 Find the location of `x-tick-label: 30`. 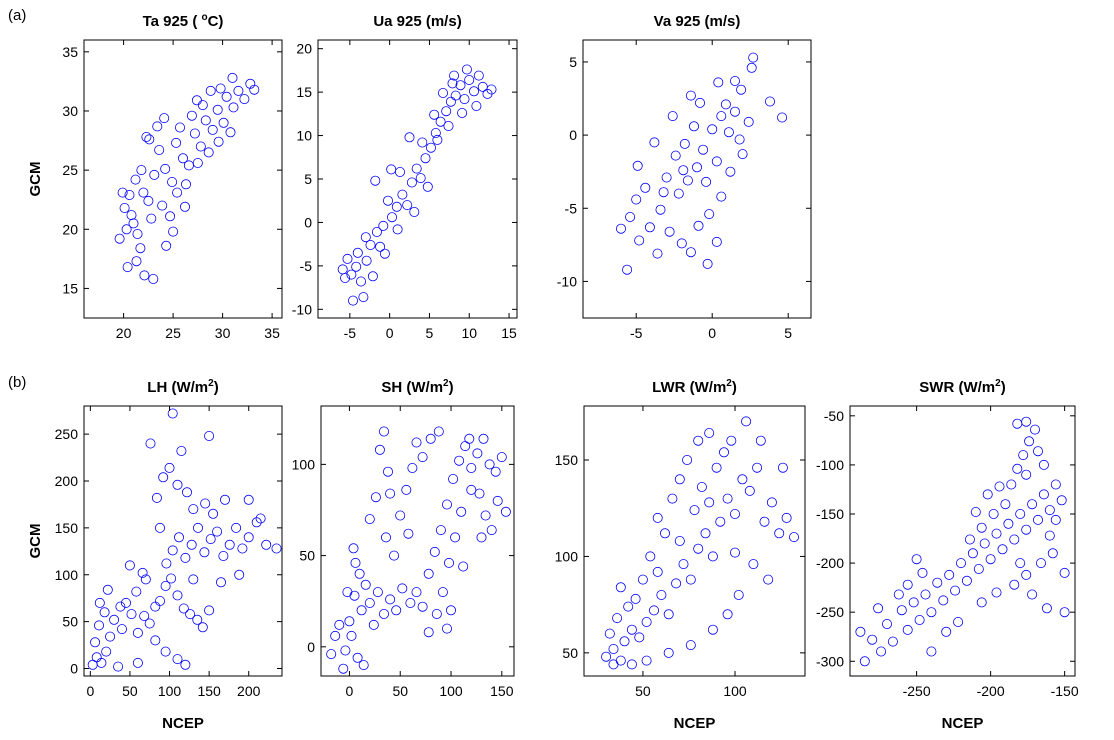

x-tick-label: 30 is located at coordinates (223, 333).